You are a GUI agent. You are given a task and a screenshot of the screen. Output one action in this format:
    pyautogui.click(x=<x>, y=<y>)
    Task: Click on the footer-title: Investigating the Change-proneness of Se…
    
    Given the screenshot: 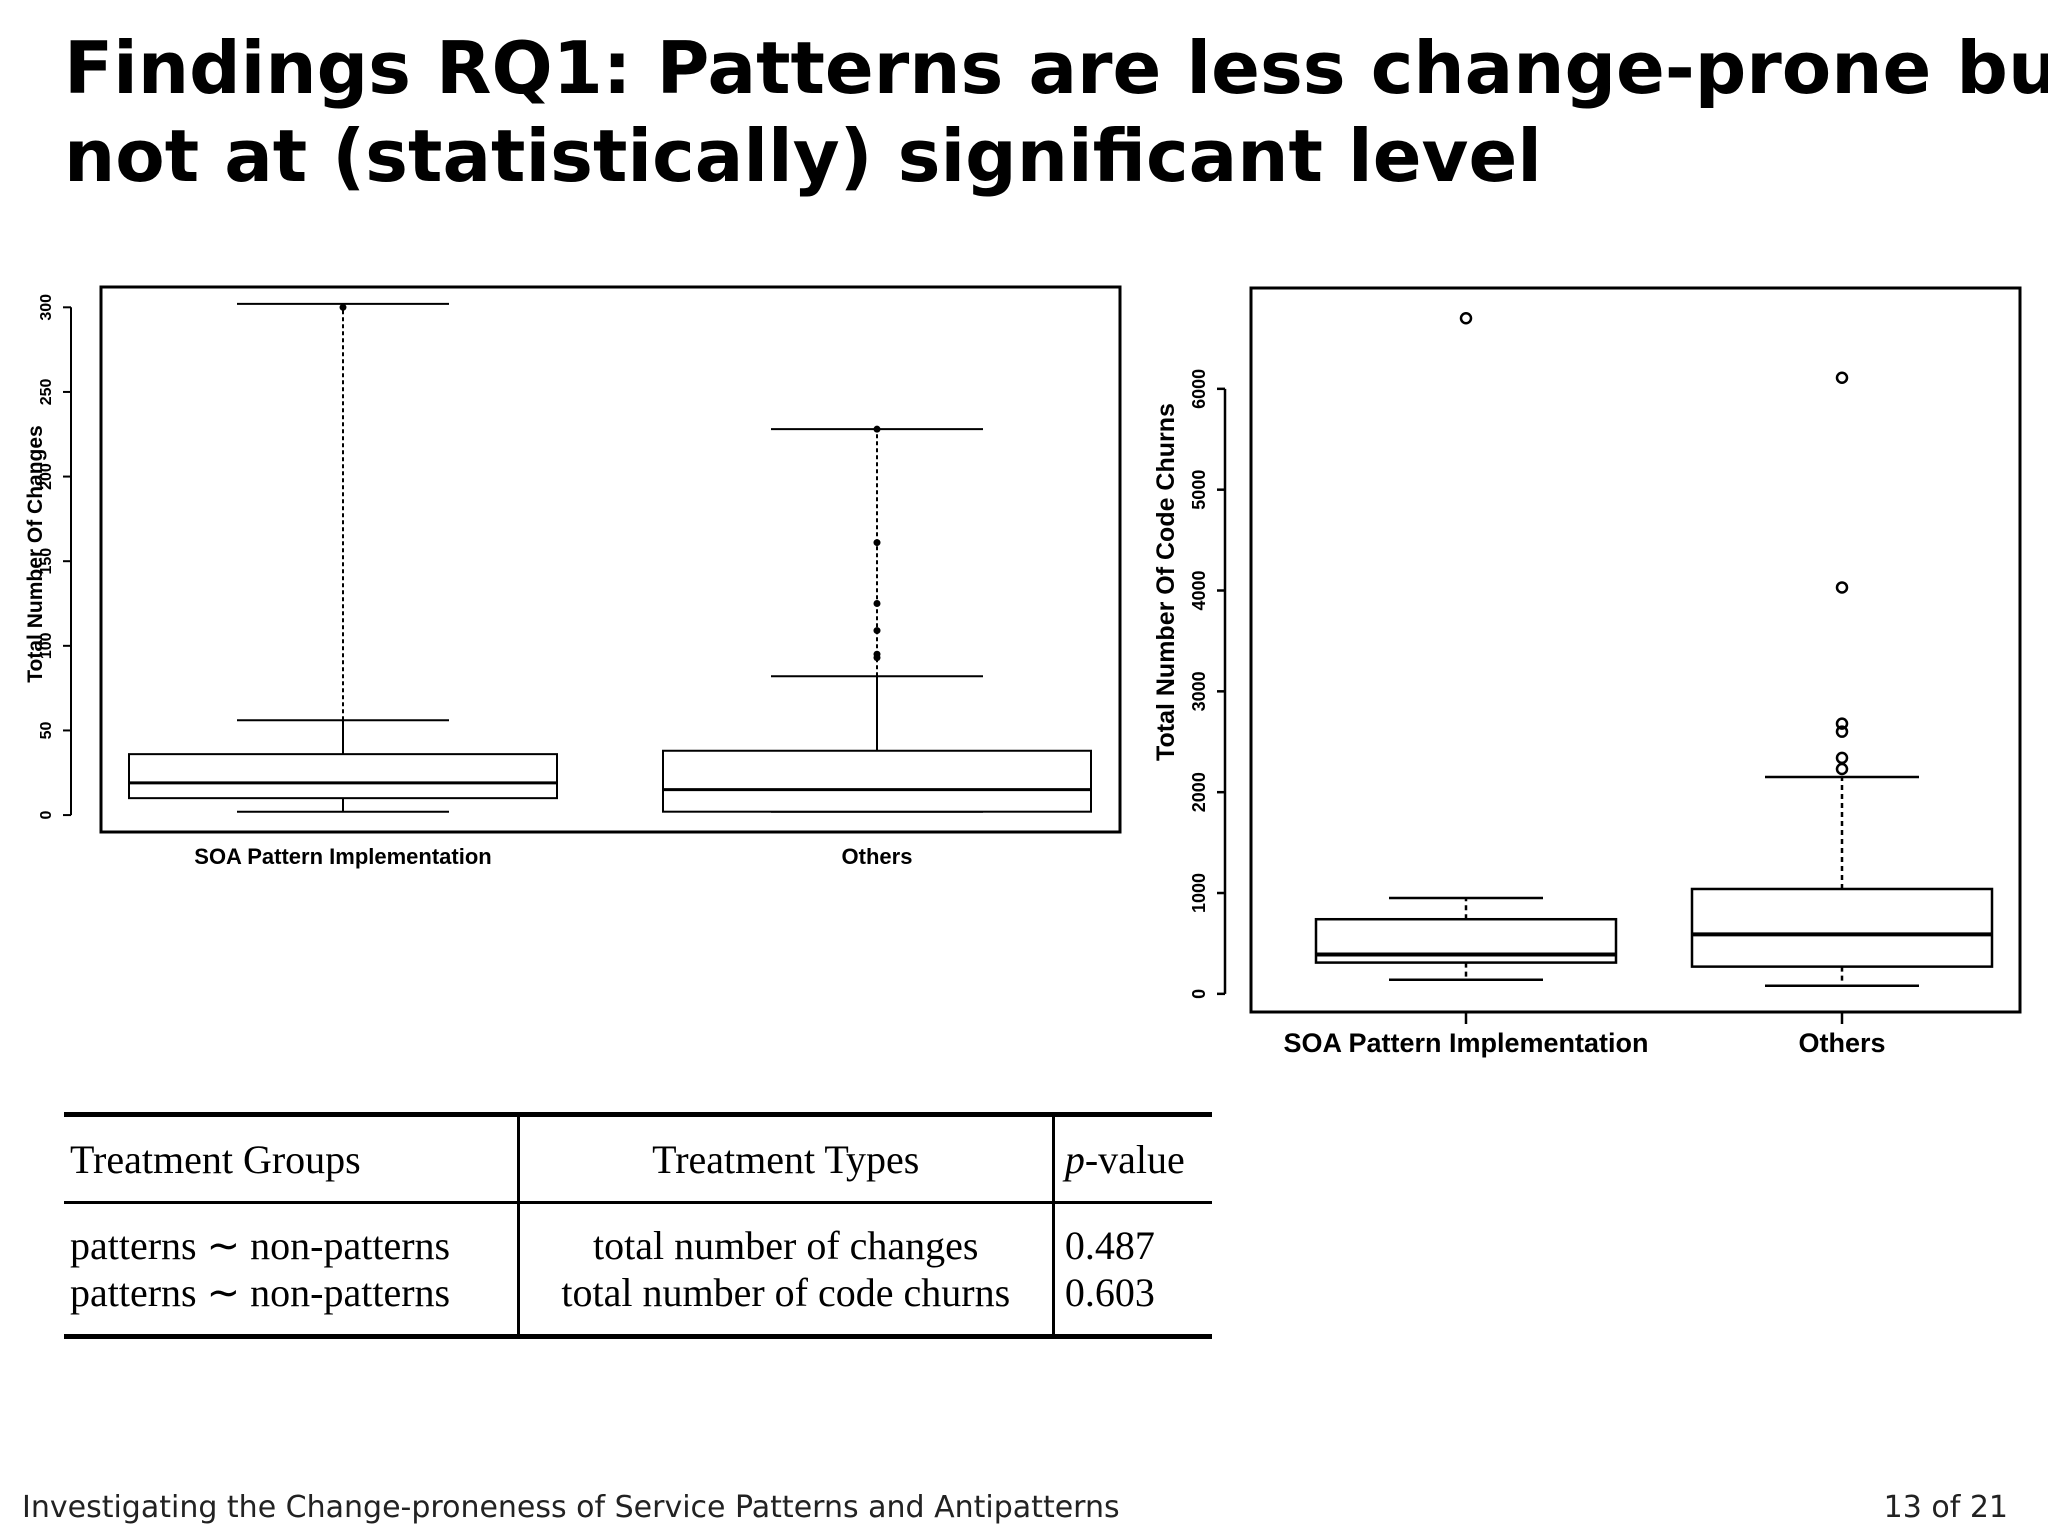 What is the action you would take?
    pyautogui.click(x=571, y=1507)
    